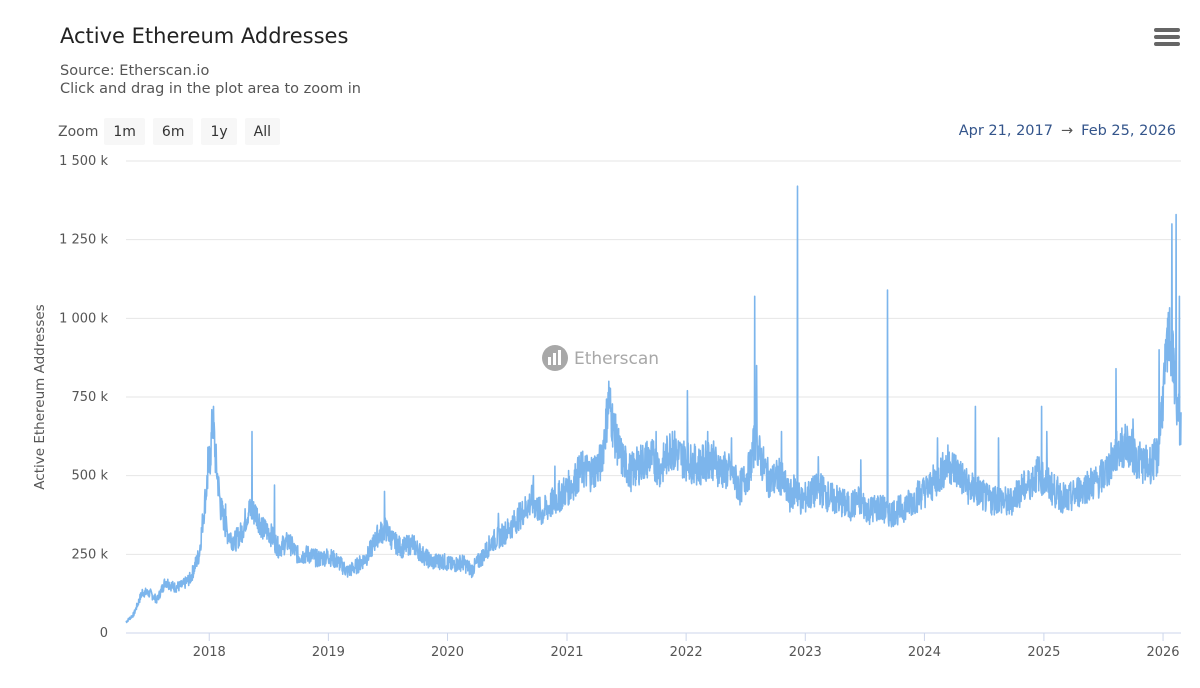 This screenshot has width=1200, height=688. Describe the element at coordinates (1162, 652) in the screenshot. I see `x-tick-label: 2026` at that location.